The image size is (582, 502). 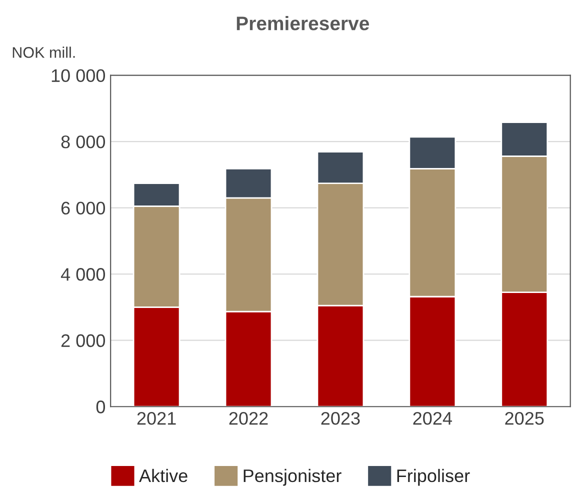 I want to click on y-tick-label: 2 000, so click(x=83, y=341).